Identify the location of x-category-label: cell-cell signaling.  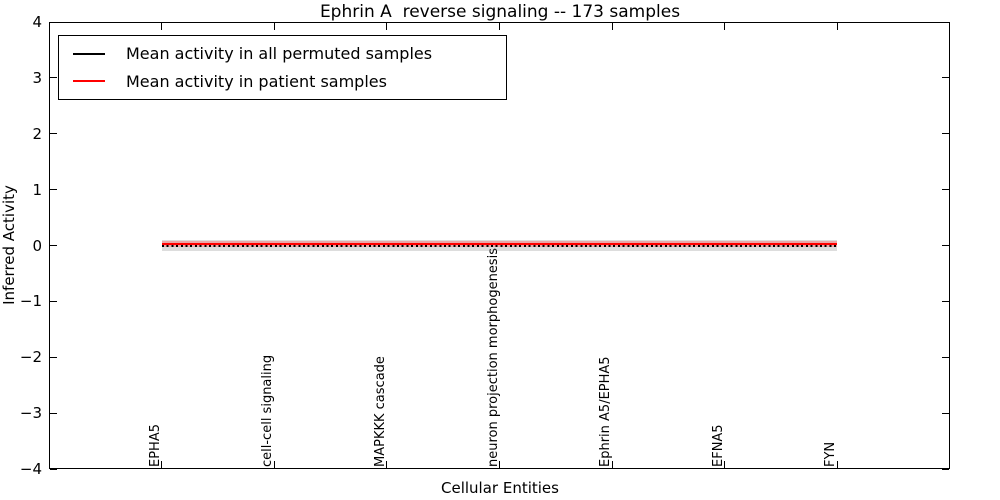
(268, 410).